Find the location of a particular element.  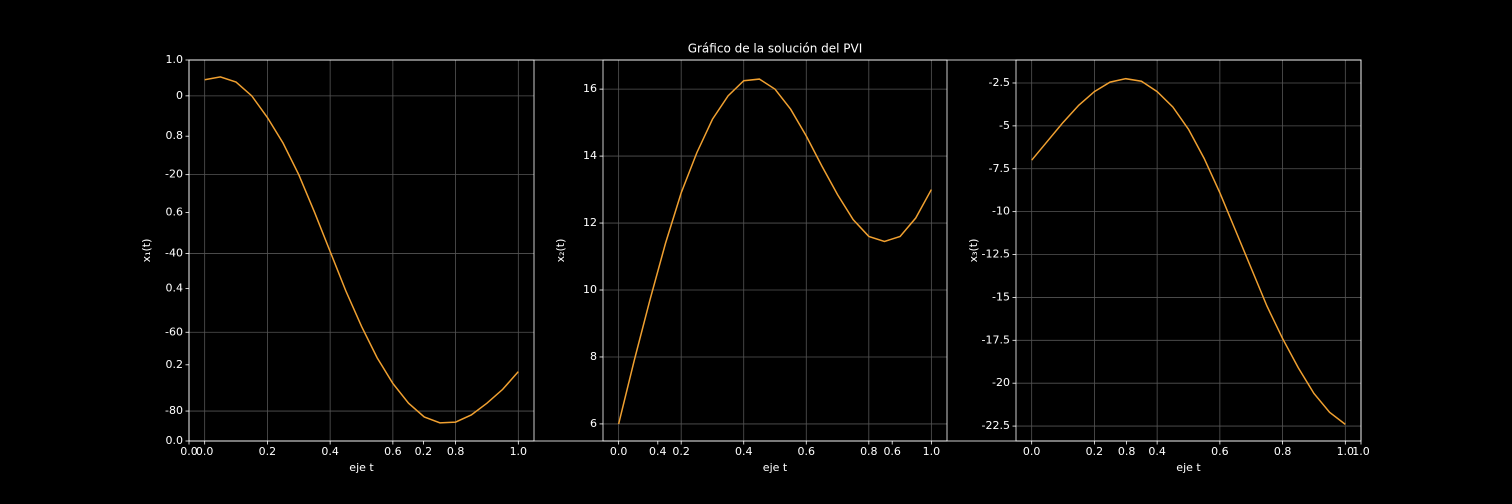

y-tick-label: 10 is located at coordinates (590, 289).